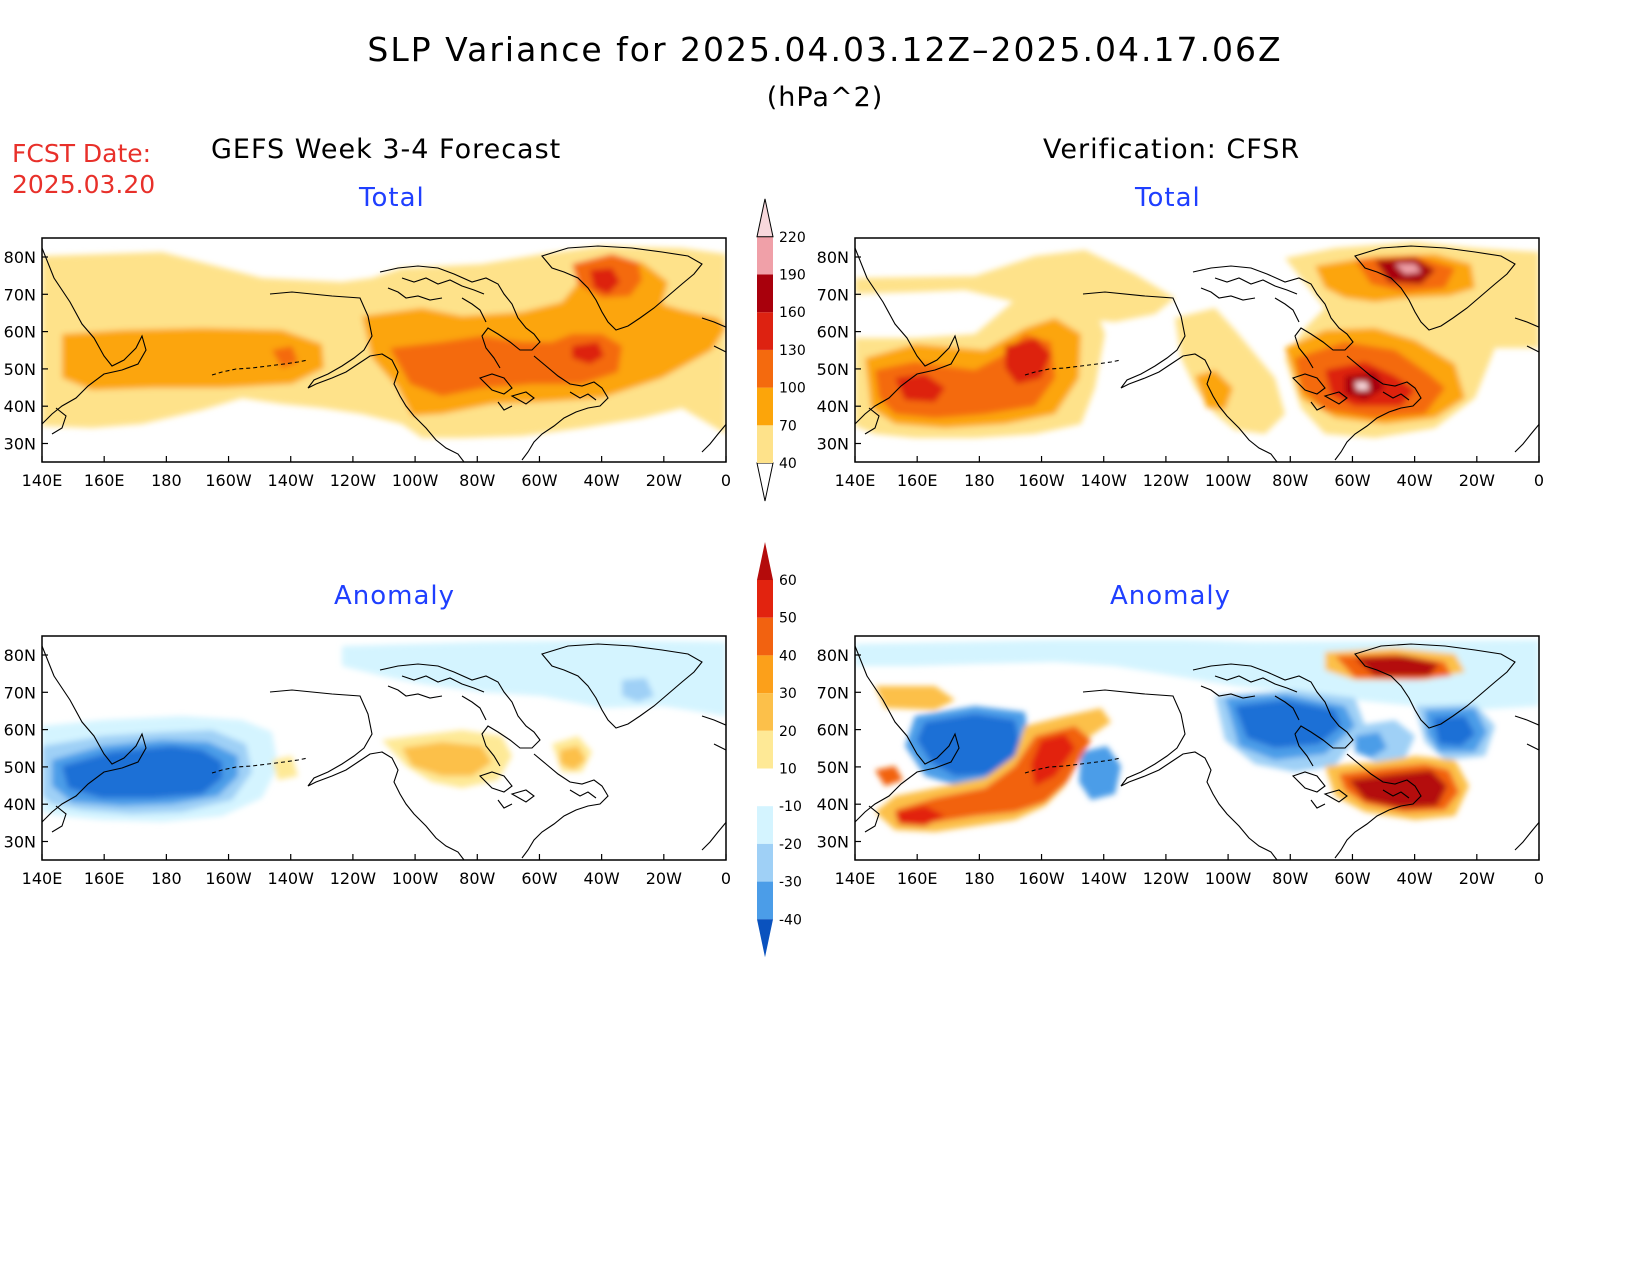 Image resolution: width=1650 pixels, height=1275 pixels. Describe the element at coordinates (1477, 878) in the screenshot. I see `lon-label-verification-anomaly: 20W` at that location.